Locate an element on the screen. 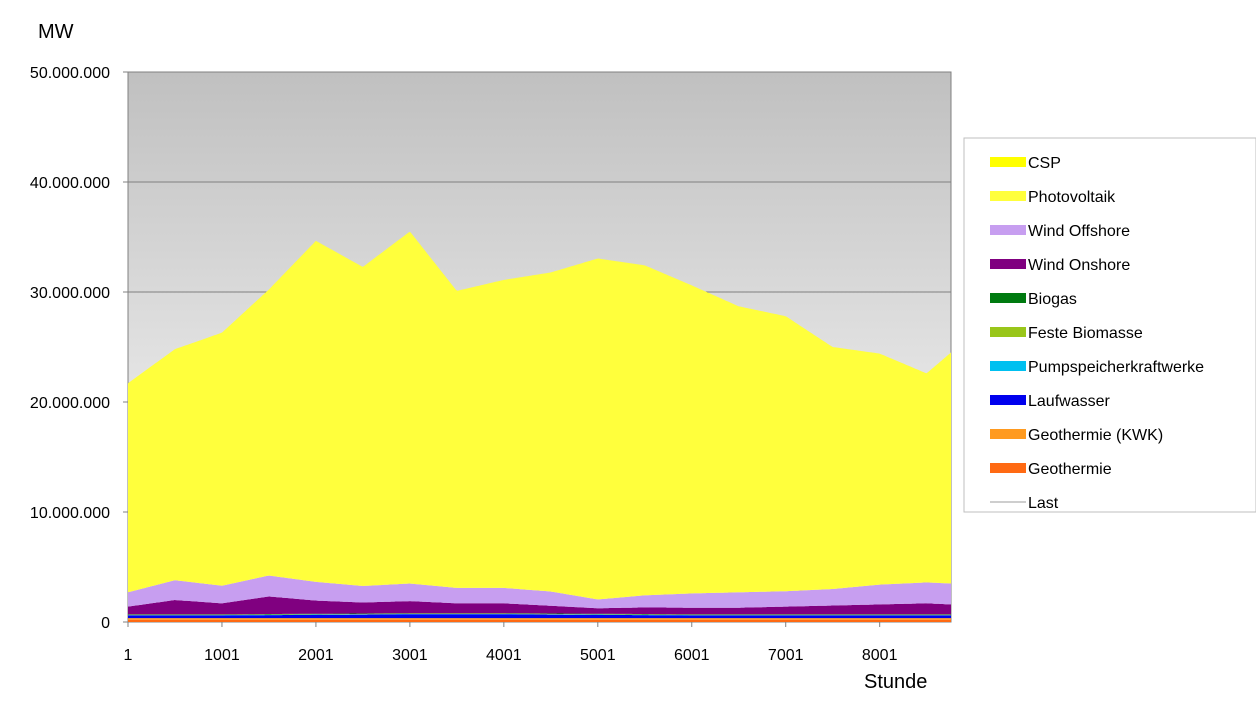  series-area-geothermie-kwk is located at coordinates (539, 619).